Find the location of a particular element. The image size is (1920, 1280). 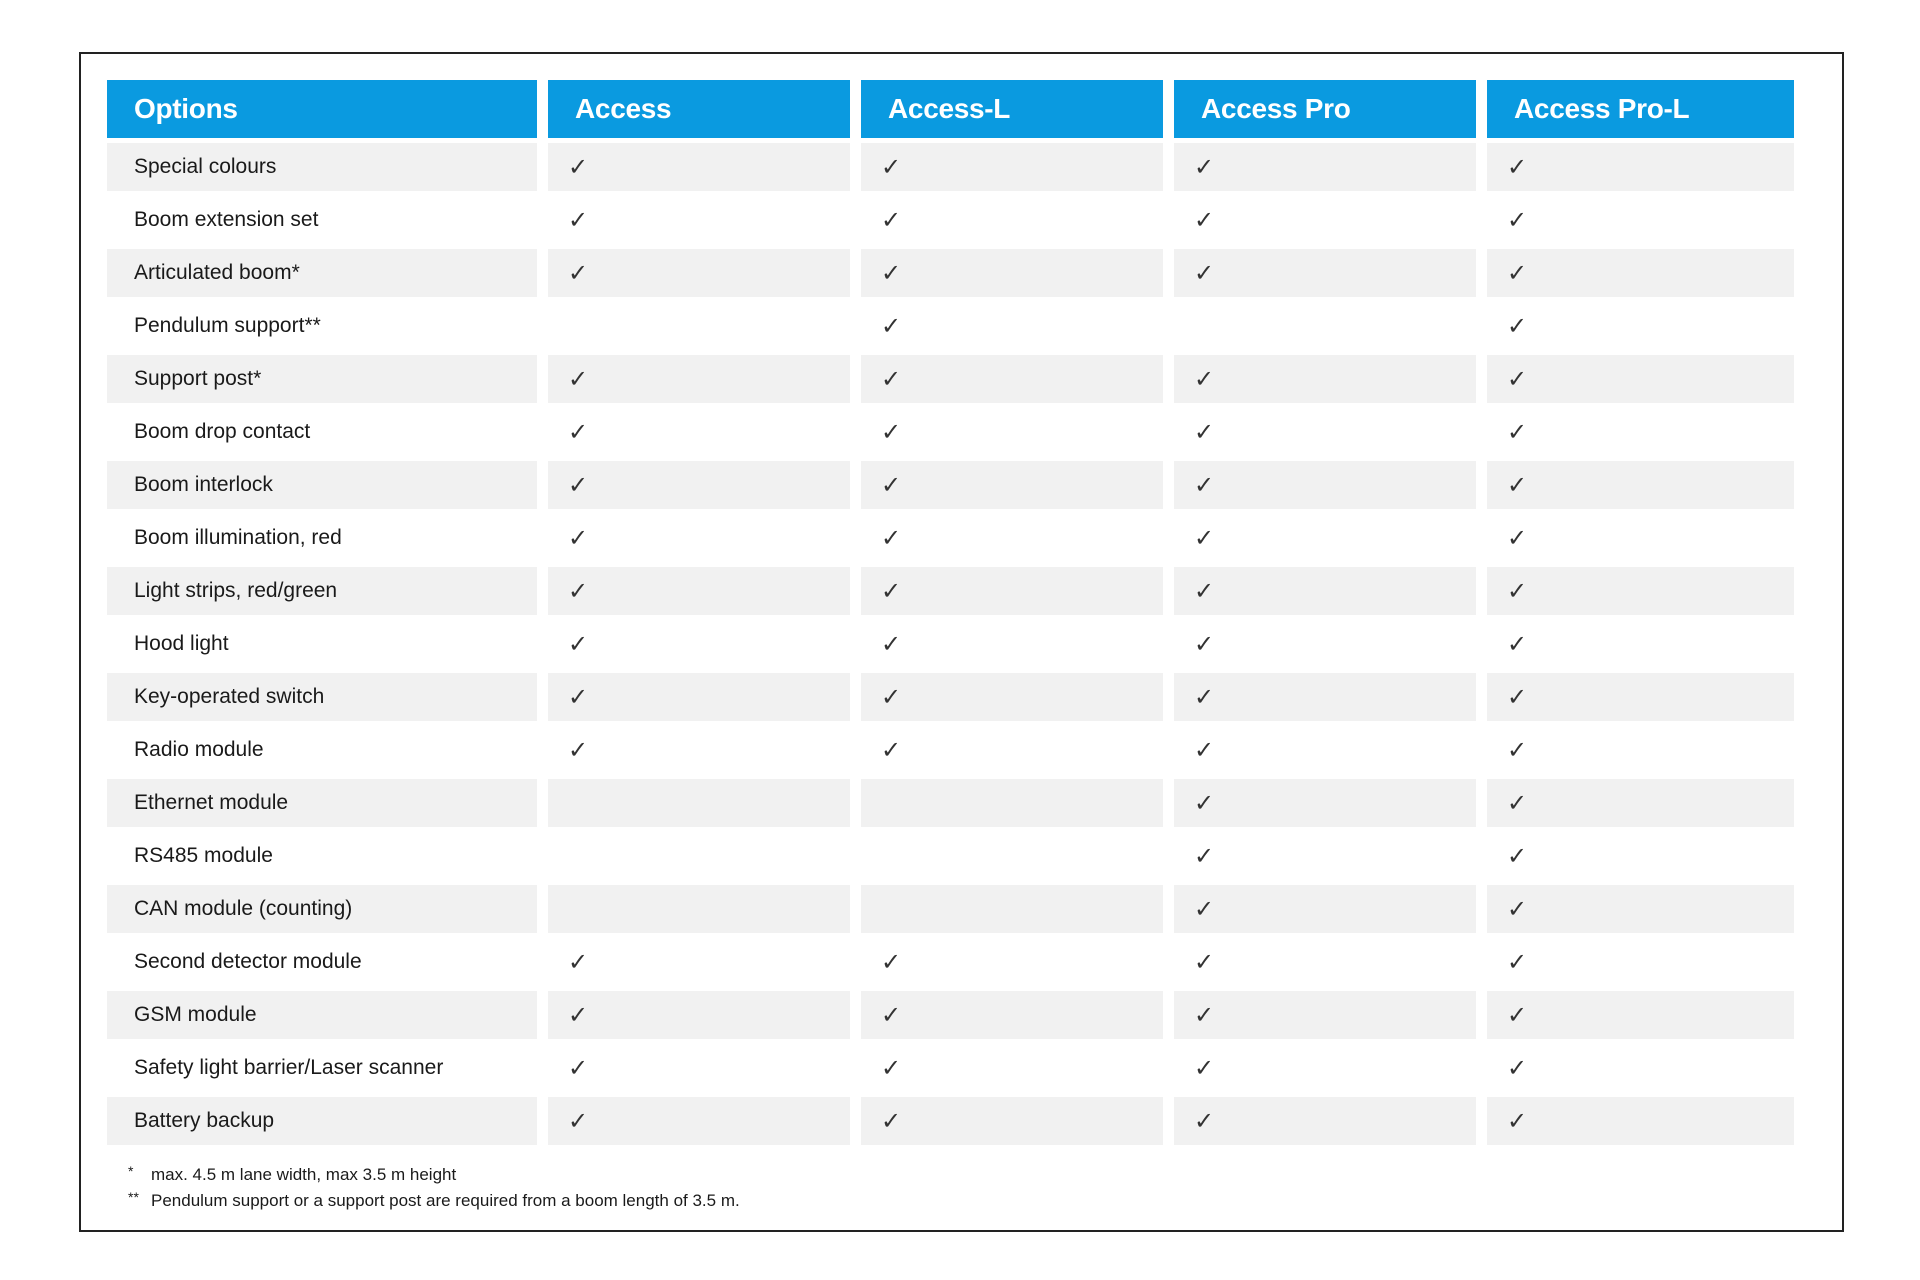

option-label: Light strips, red/green is located at coordinates (322, 591).